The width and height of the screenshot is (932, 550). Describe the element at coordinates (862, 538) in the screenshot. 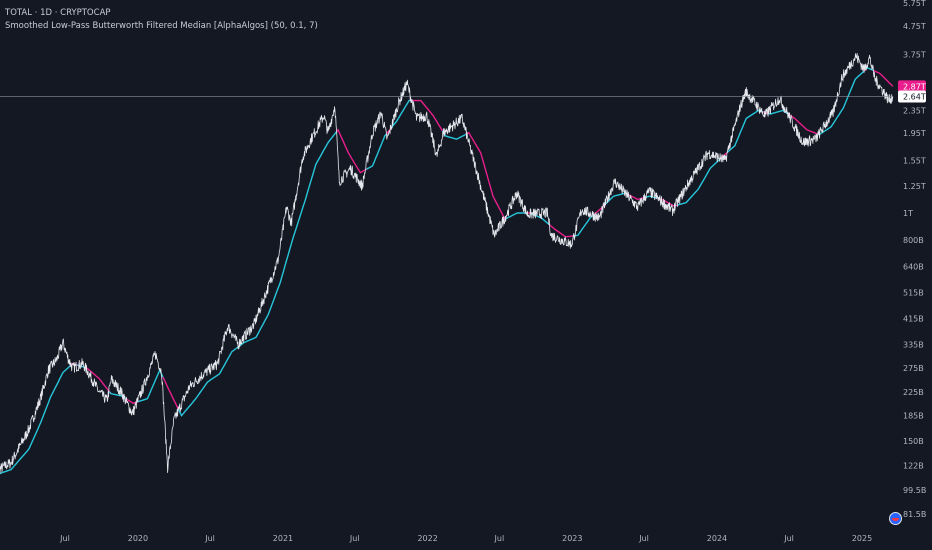

I see `x-tick-label: 2025` at that location.